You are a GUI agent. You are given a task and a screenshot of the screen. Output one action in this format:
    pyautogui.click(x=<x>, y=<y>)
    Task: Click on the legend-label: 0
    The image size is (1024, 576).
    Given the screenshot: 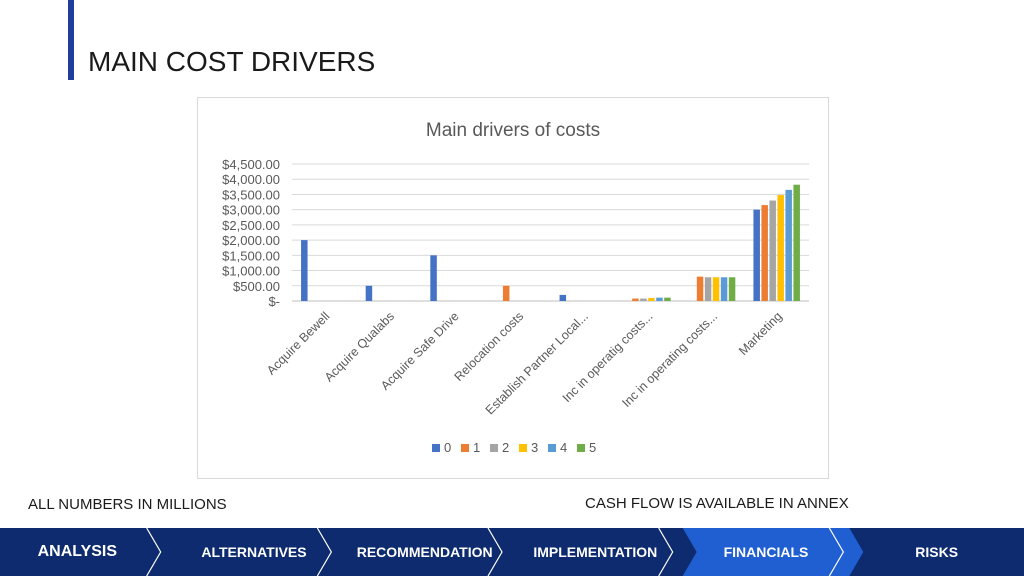 What is the action you would take?
    pyautogui.click(x=447, y=447)
    